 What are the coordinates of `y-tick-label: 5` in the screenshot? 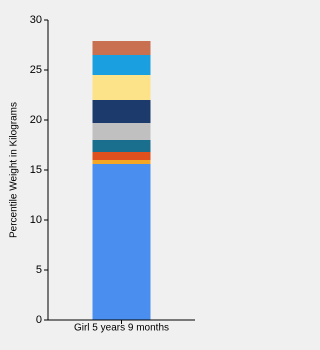 It's located at (39, 270).